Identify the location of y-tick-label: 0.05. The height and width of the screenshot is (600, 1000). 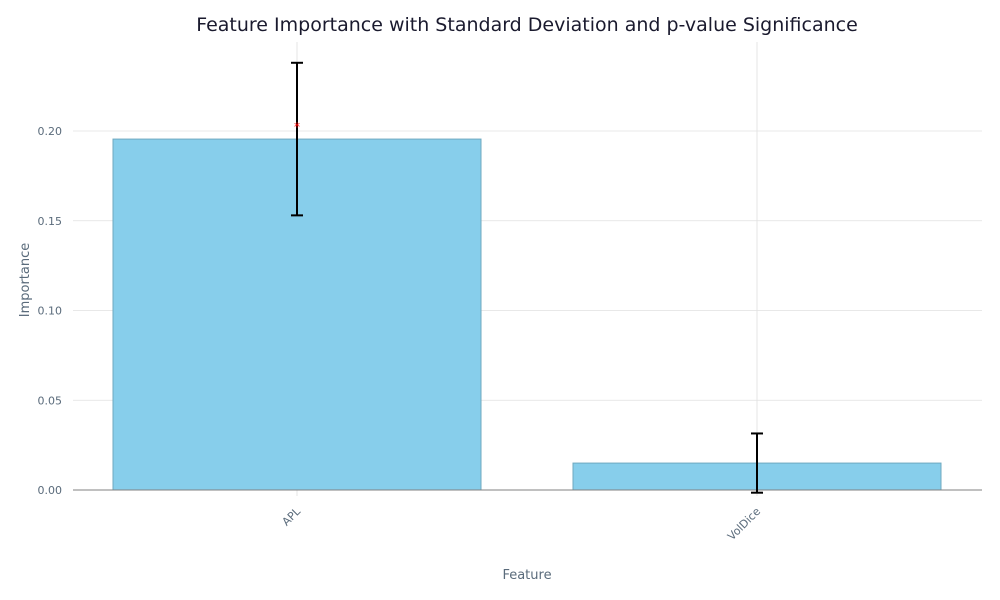
(50, 400).